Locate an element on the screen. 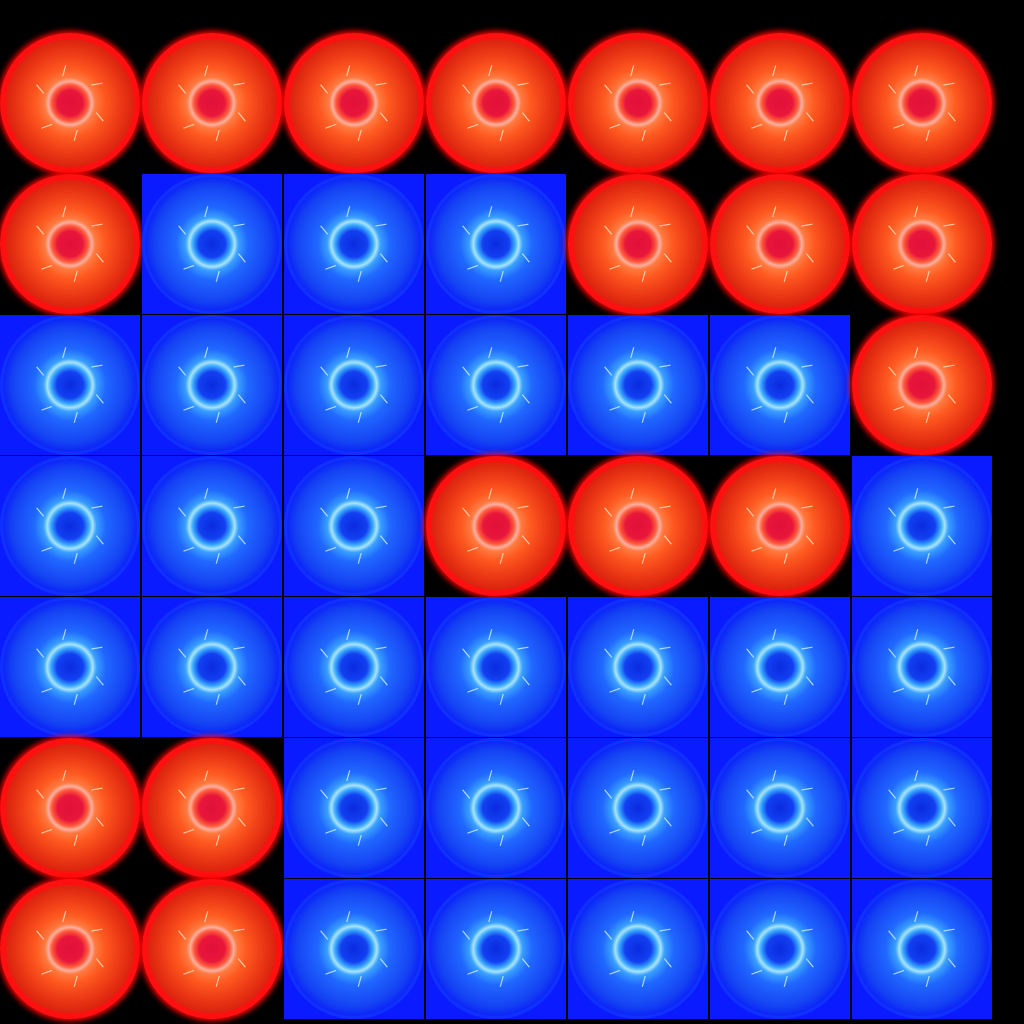  board-cell-r2-c2 is located at coordinates (212, 244).